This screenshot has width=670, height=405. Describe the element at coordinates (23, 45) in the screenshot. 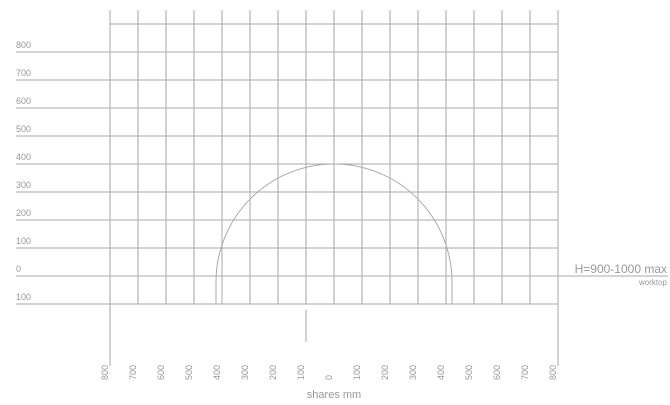

I see `left-label: 800` at that location.